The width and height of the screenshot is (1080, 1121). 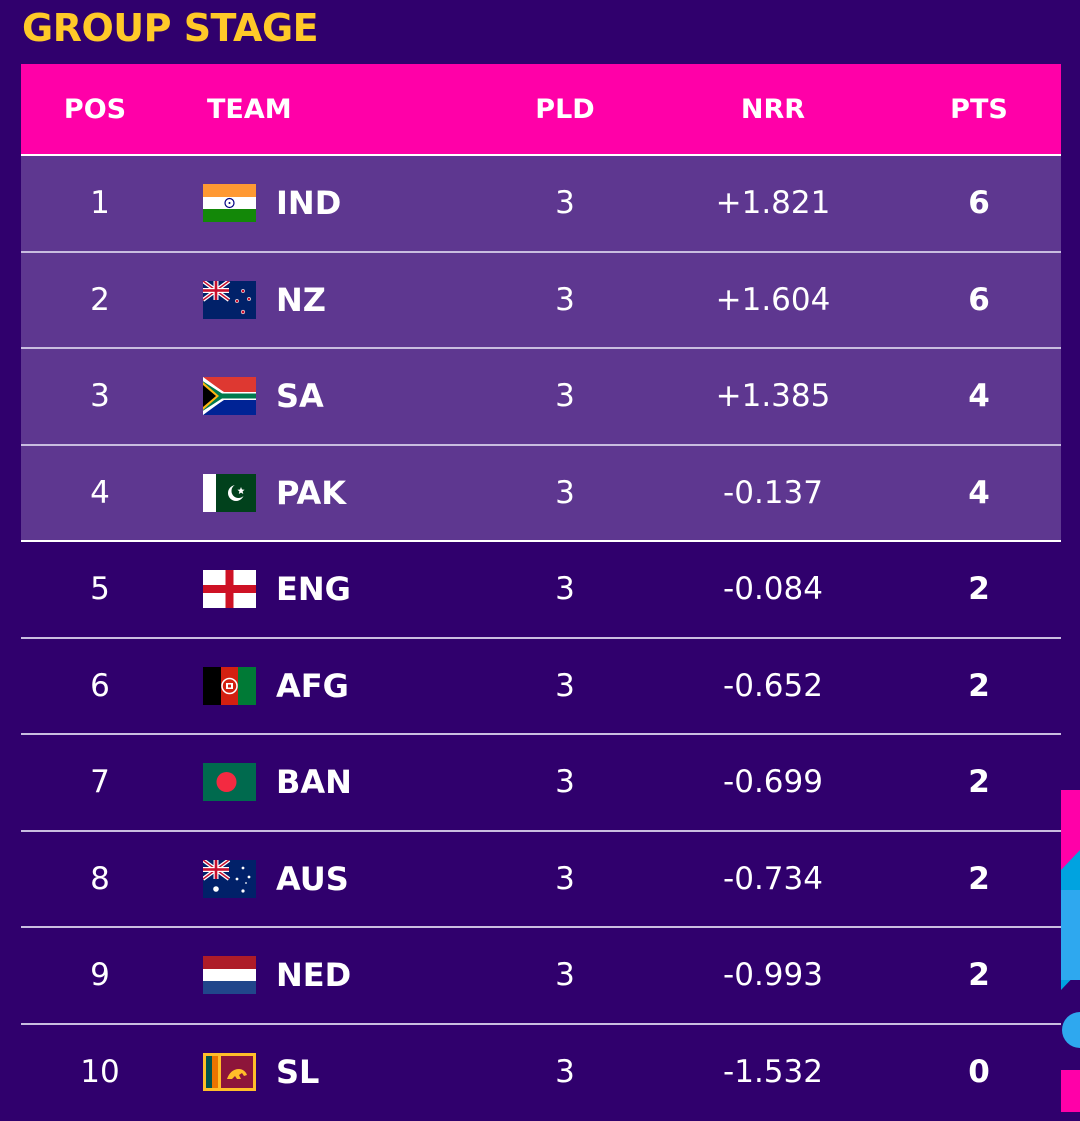 I want to click on pakistan-flag-icon, so click(x=229, y=493).